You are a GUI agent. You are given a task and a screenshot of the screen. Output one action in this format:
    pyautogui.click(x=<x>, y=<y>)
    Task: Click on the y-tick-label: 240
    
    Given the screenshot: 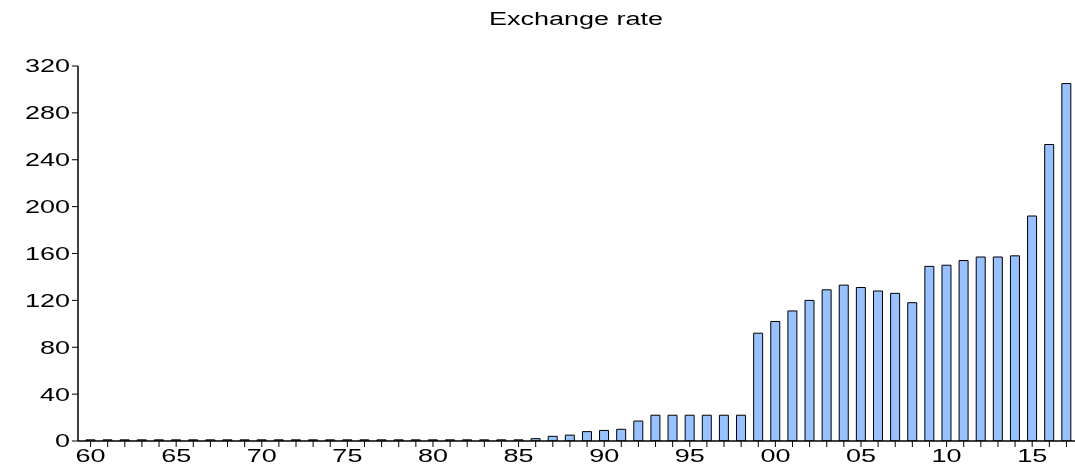 What is the action you would take?
    pyautogui.click(x=47, y=160)
    